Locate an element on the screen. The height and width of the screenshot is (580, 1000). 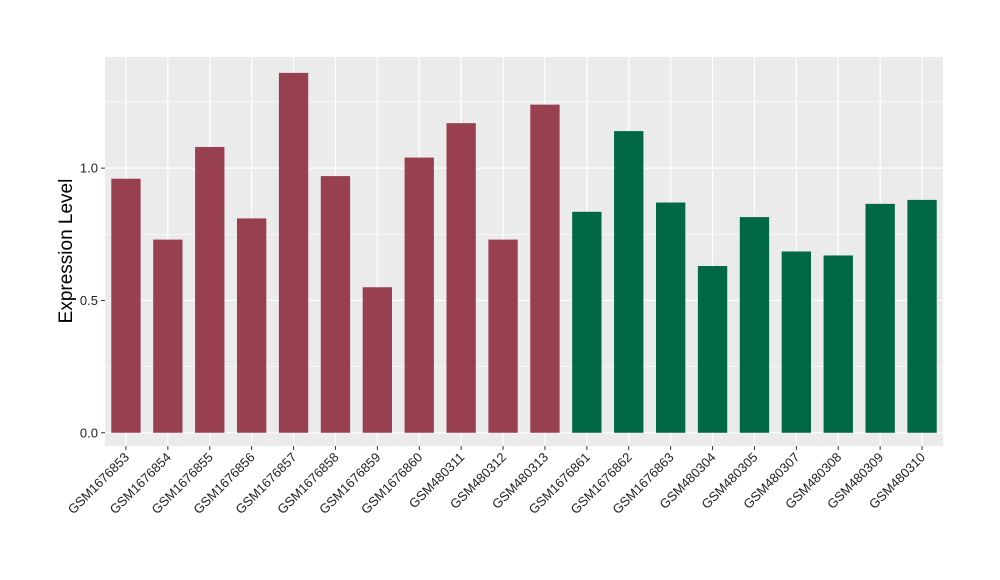
bar-gsm1676853 is located at coordinates (126, 305).